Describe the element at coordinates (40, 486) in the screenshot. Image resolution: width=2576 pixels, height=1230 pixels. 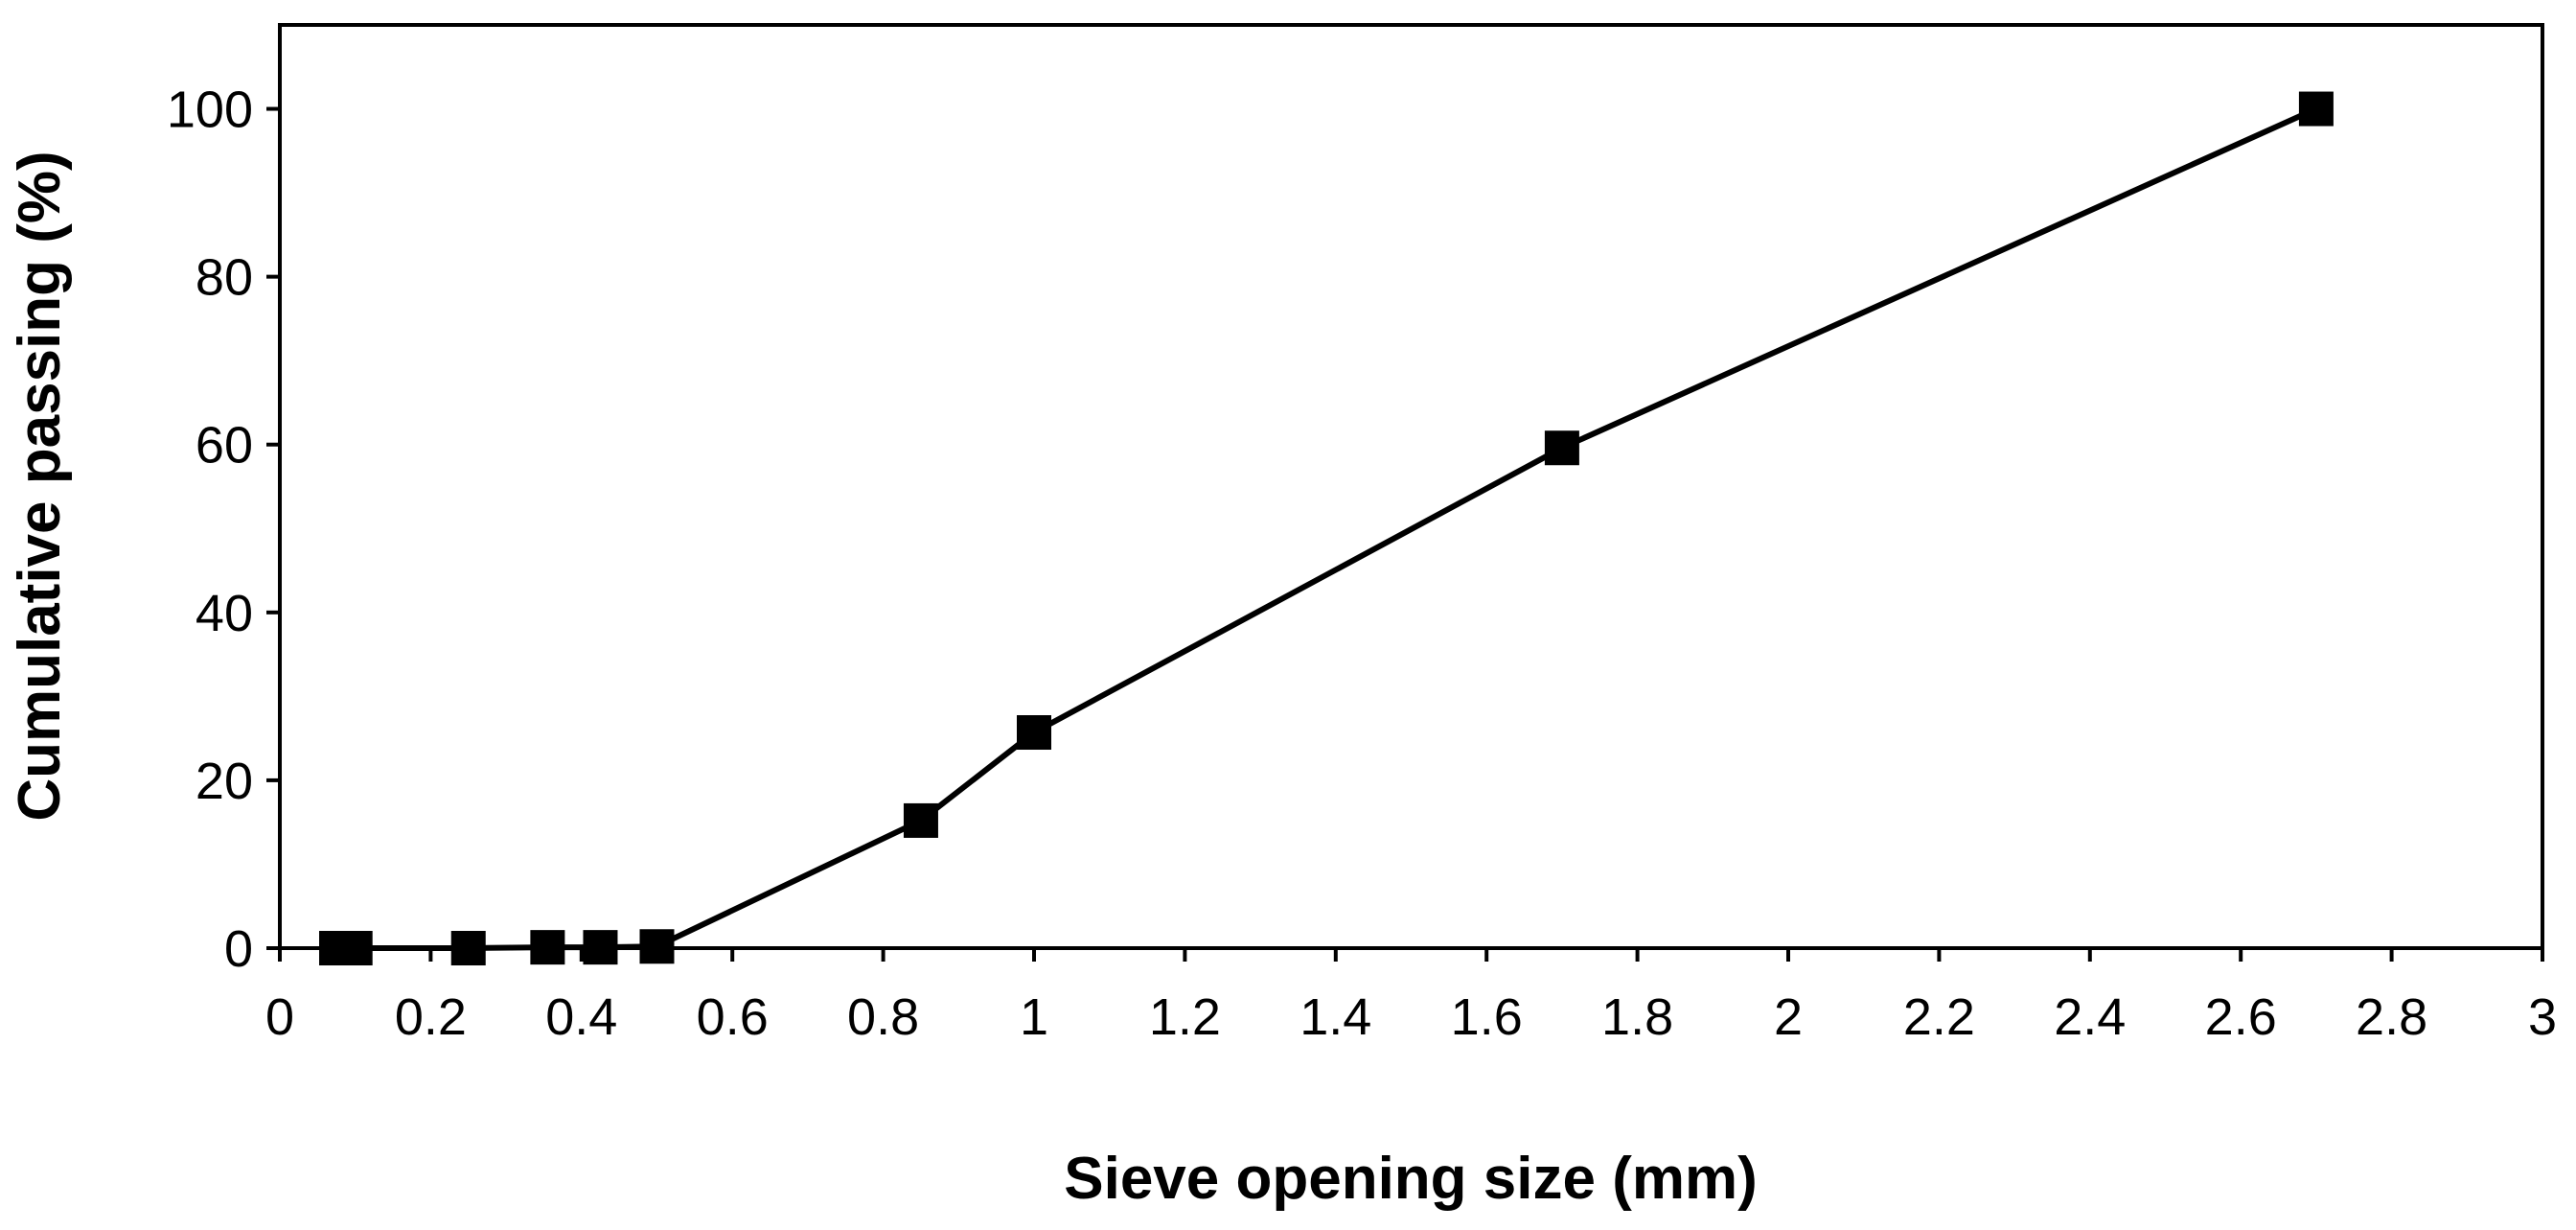
I see `y-axis-title: Cumulative passing (%)` at that location.